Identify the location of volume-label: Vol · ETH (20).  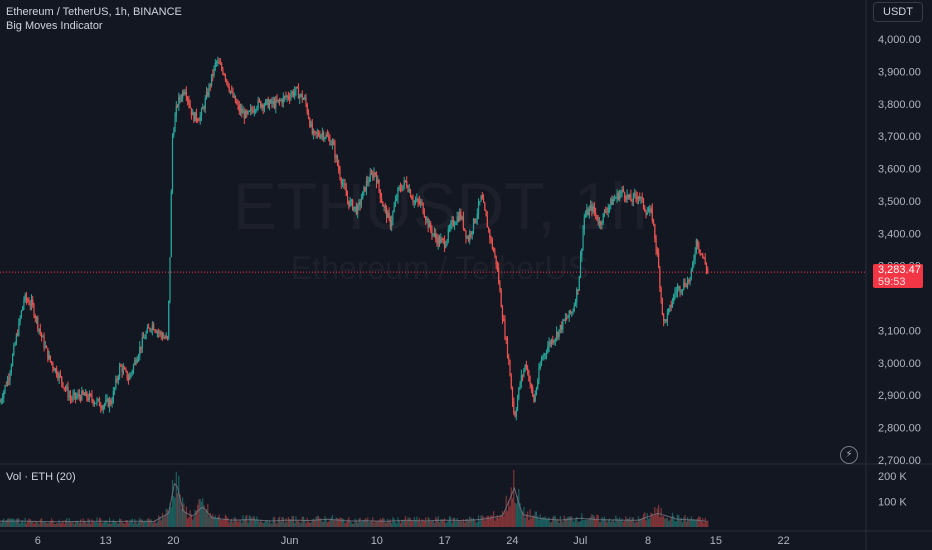
(41, 477).